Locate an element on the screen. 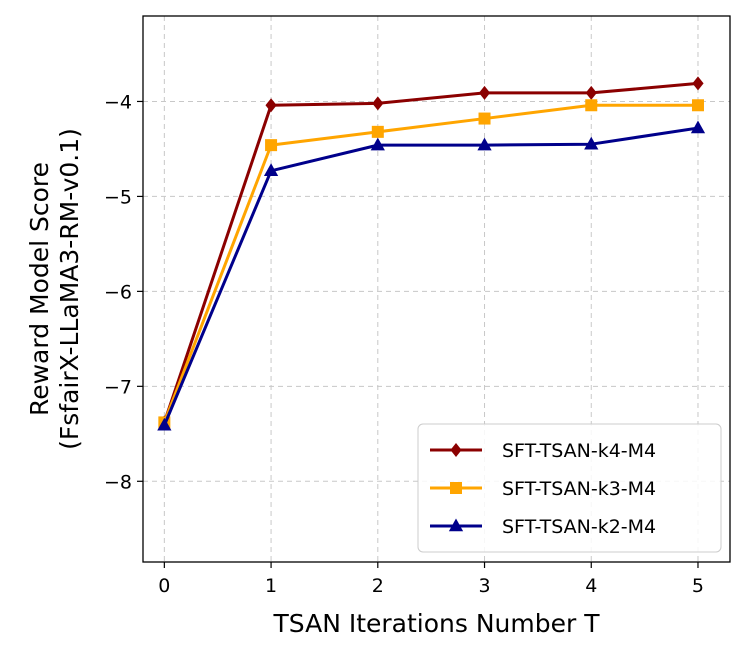 The height and width of the screenshot is (656, 747). x-tick-label: 3 is located at coordinates (484, 586).